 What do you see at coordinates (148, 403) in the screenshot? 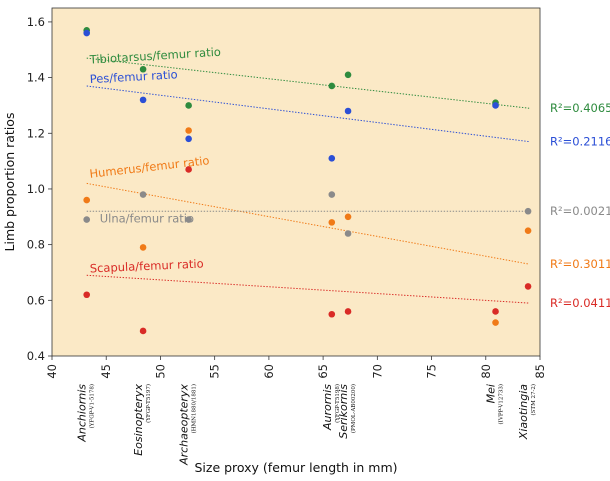
I see `taxon-specimen: (YFGP-T5197)` at bounding box center [148, 403].